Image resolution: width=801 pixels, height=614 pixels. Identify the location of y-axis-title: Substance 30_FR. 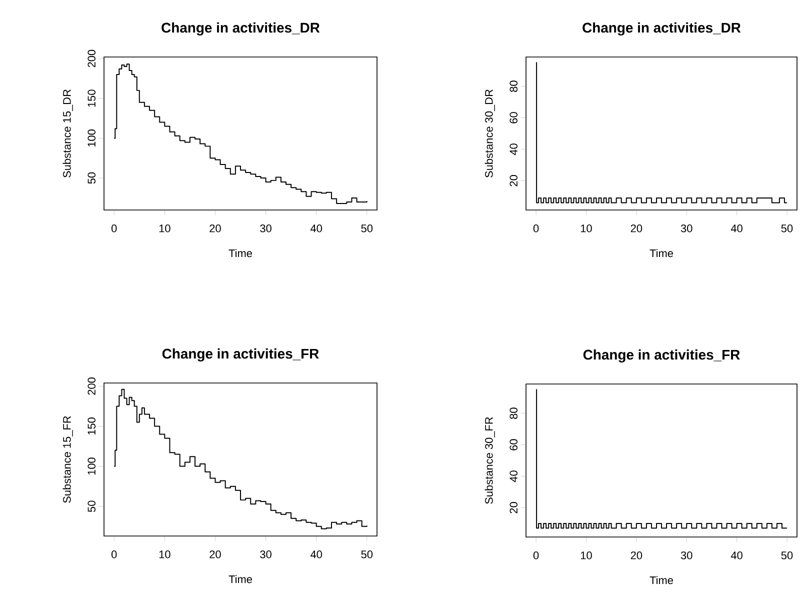
(489, 460).